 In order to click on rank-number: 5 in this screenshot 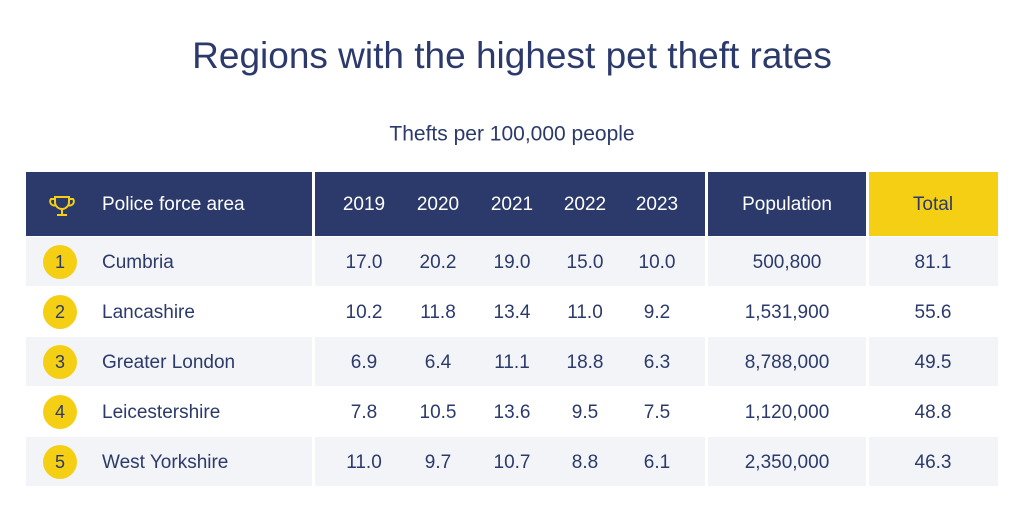, I will do `click(60, 462)`.